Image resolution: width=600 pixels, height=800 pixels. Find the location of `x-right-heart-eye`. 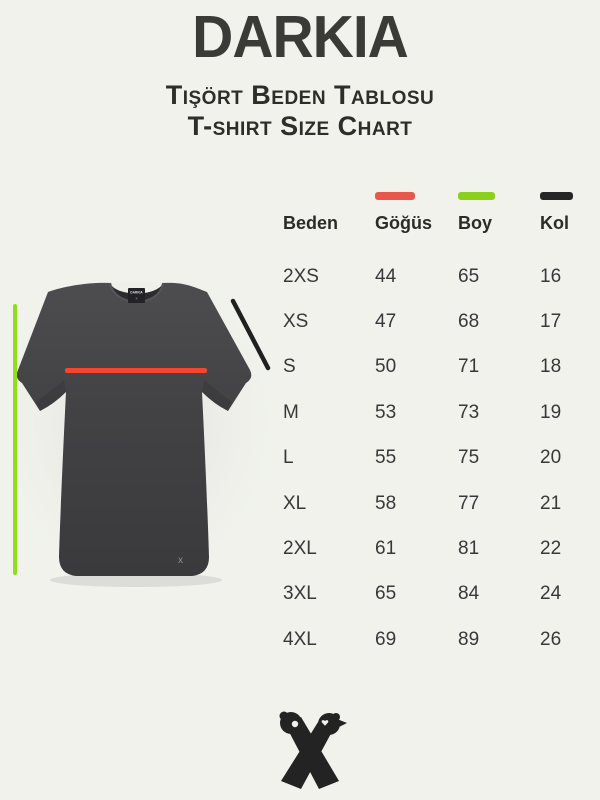

x-right-heart-eye is located at coordinates (325, 723).